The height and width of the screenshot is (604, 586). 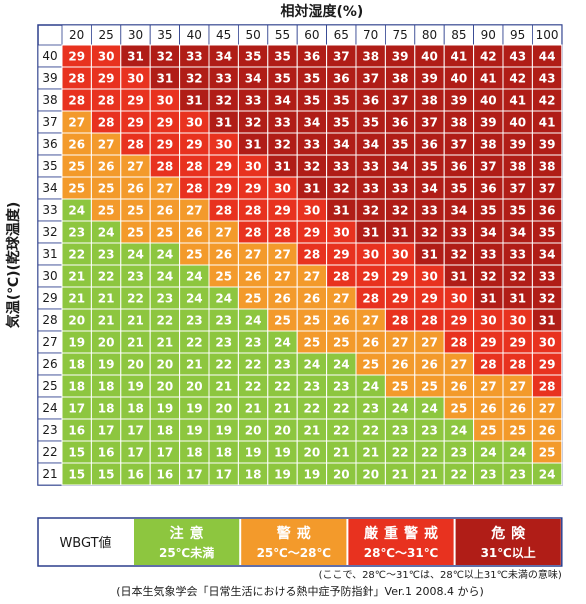 I want to click on cell-value-label: 40, so click(x=517, y=123).